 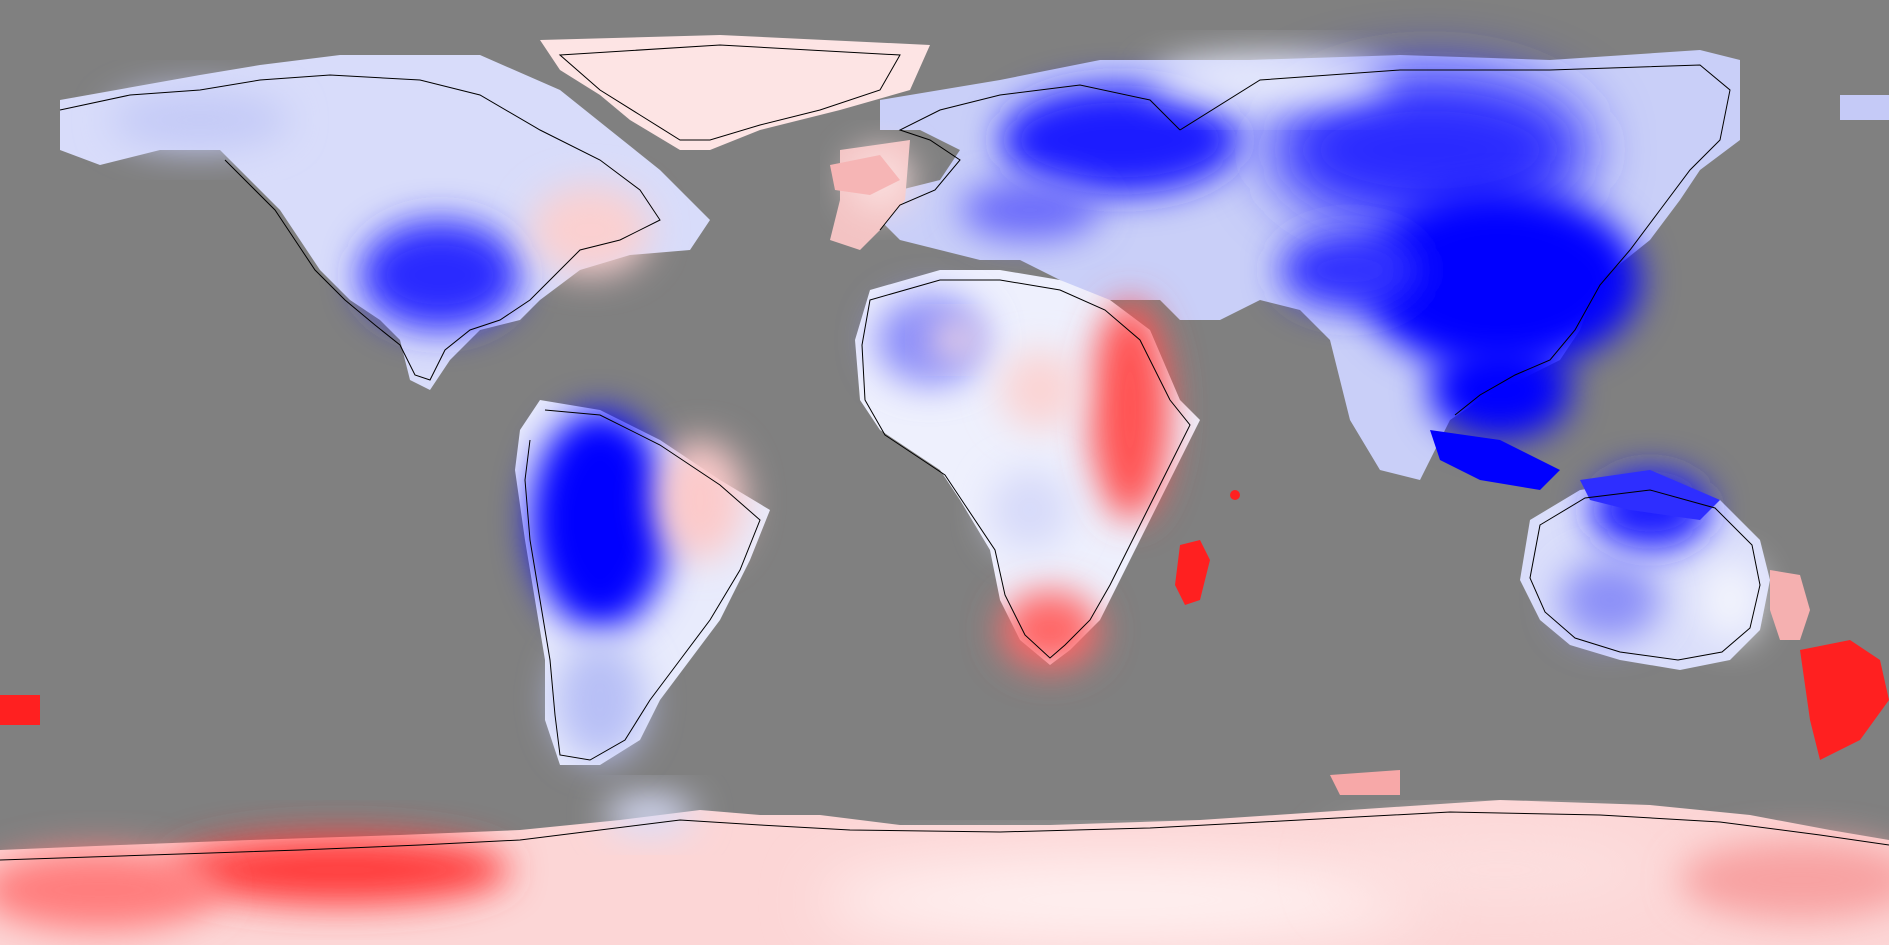 What do you see at coordinates (1365, 782) in the screenshot?
I see `subantarctic-patch` at bounding box center [1365, 782].